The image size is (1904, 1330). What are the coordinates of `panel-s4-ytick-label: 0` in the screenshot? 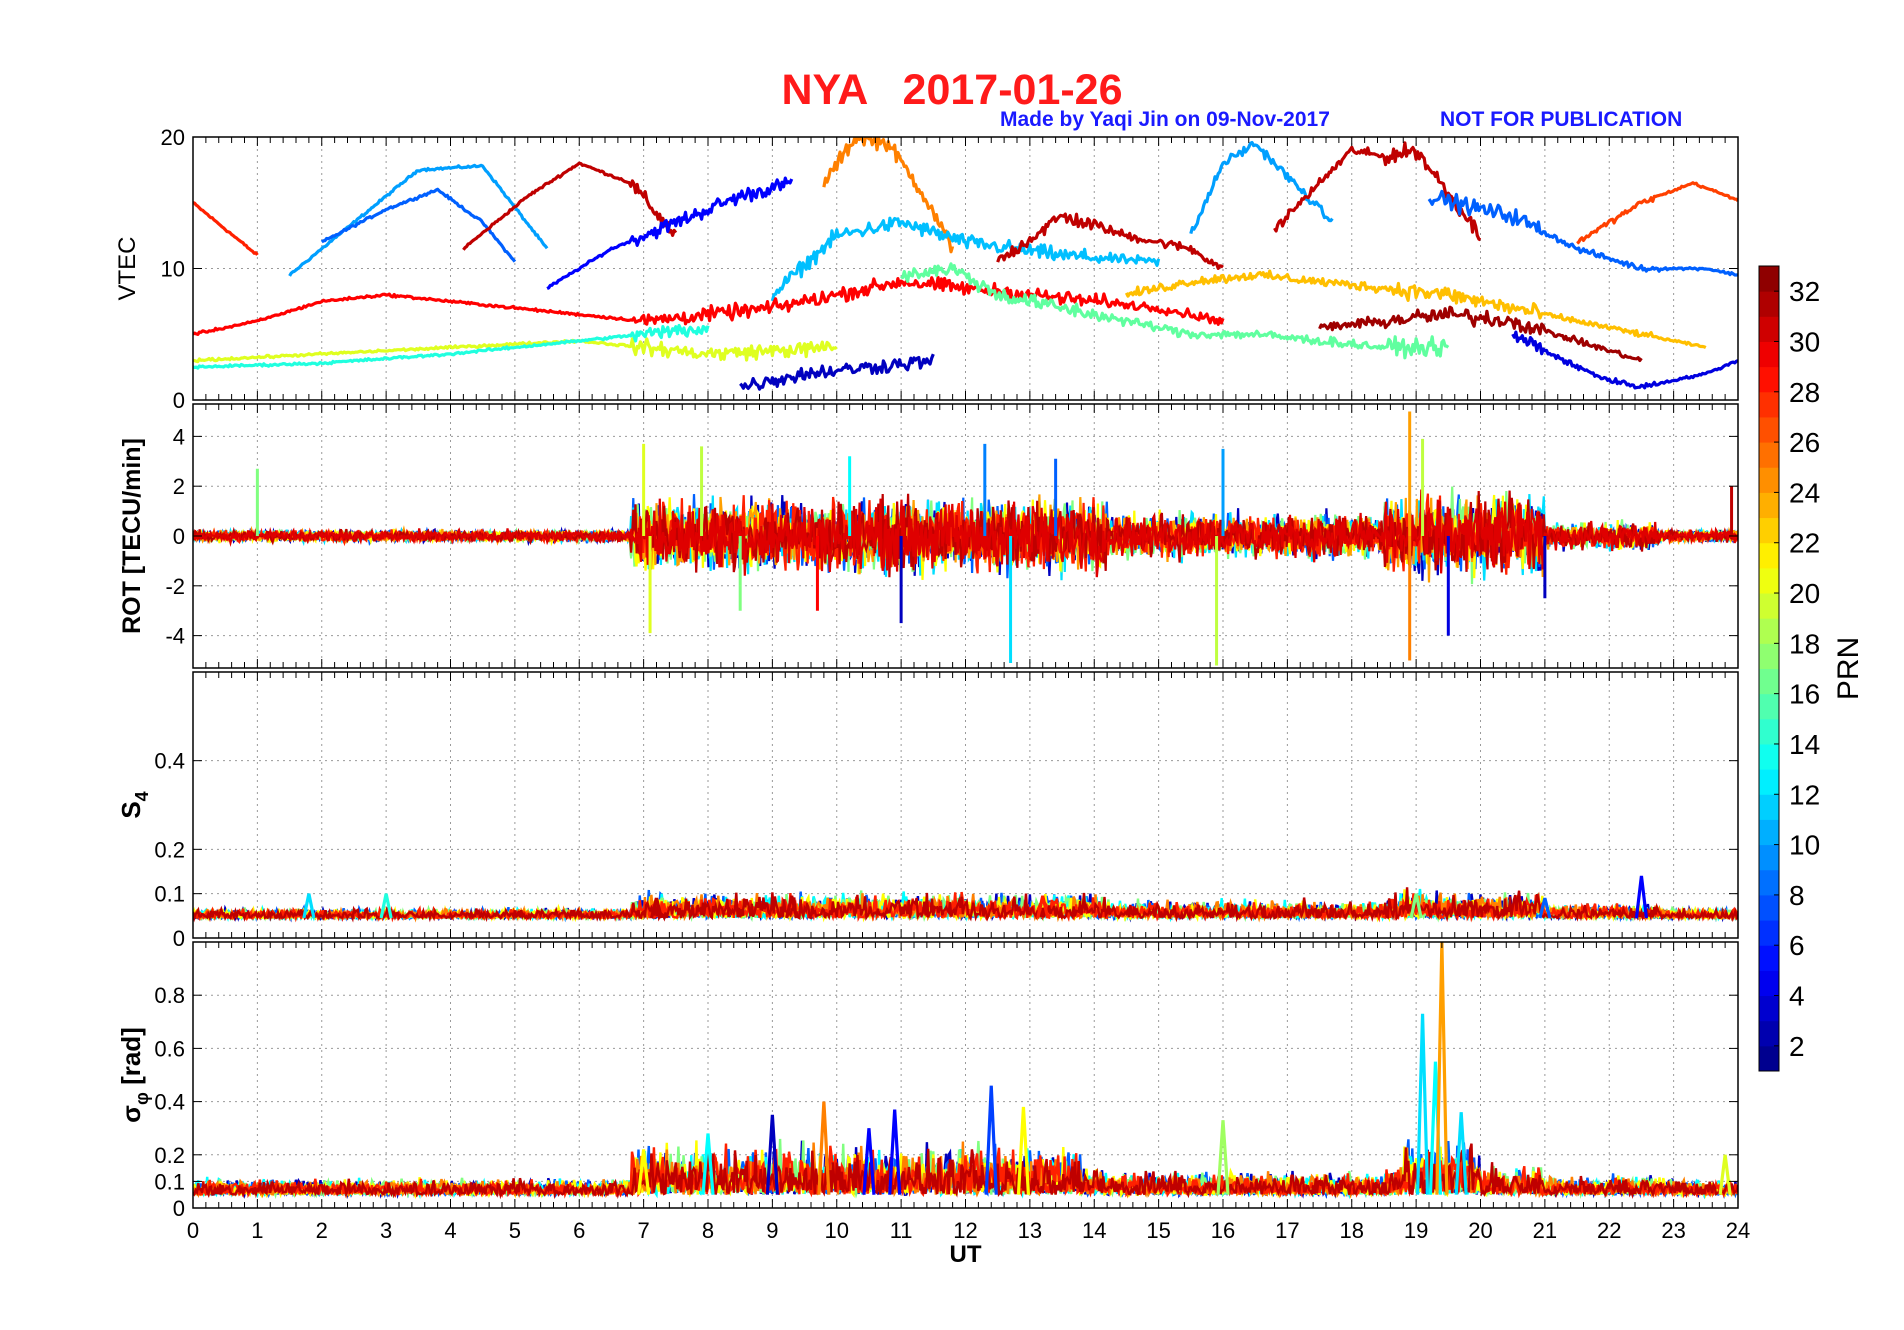 It's located at (179, 938).